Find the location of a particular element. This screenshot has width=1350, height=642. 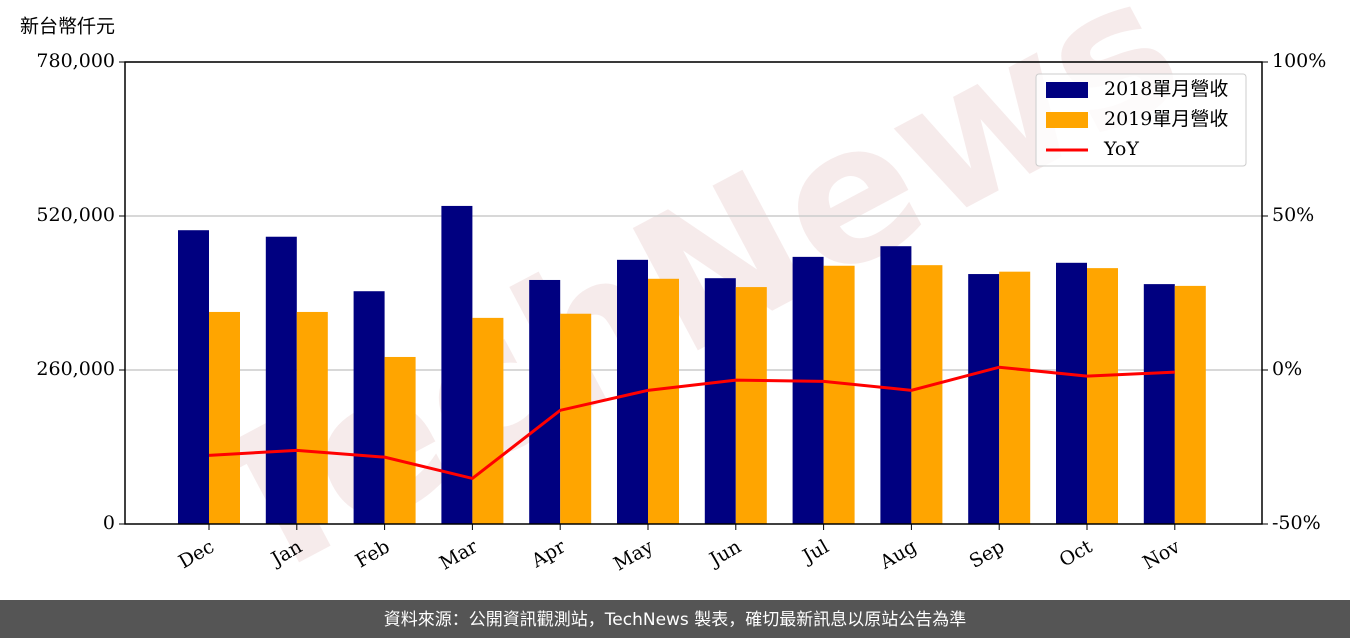

x-tick-label: Aug is located at coordinates (898, 555).